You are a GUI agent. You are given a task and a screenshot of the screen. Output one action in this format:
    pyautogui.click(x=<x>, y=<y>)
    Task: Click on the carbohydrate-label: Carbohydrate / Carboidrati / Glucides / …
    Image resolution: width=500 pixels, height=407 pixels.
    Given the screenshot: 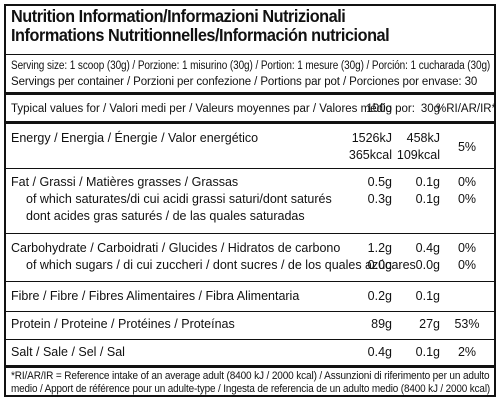 What is the action you would take?
    pyautogui.click(x=176, y=248)
    